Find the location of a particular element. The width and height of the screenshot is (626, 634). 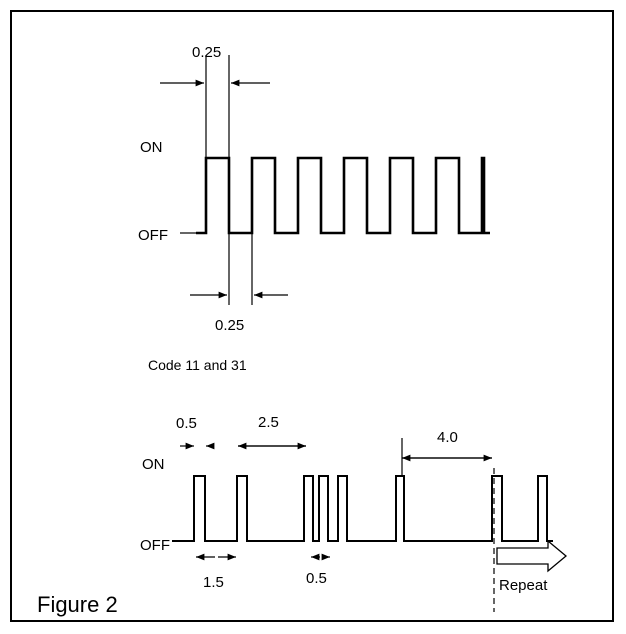

top-square-wave is located at coordinates (343, 195).